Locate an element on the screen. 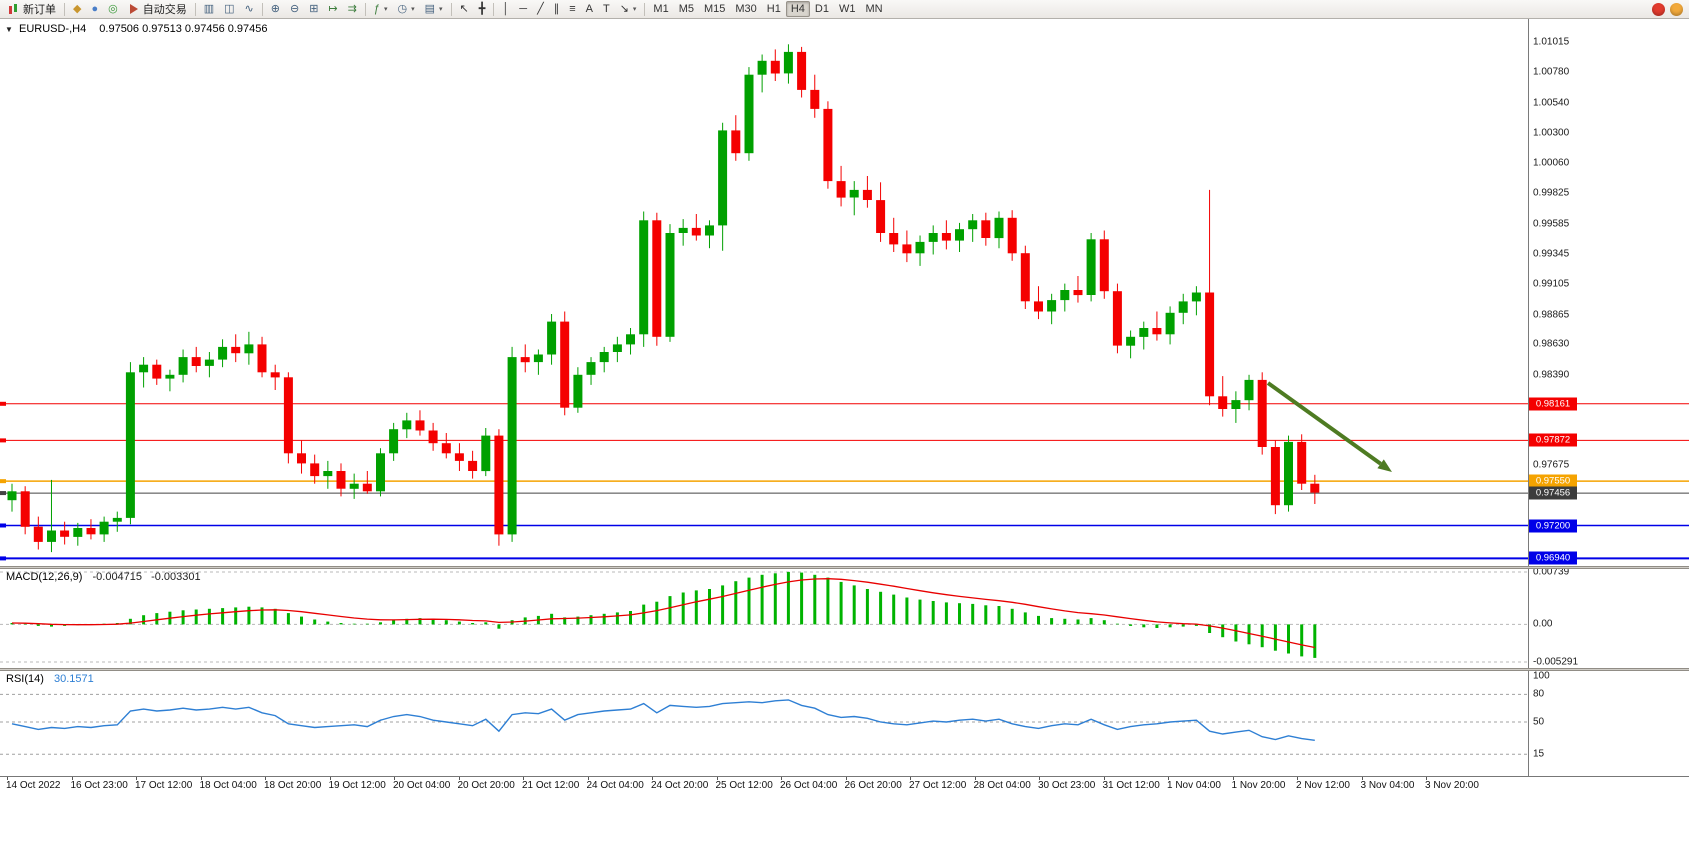 The height and width of the screenshot is (859, 1689). channel-icon: ∥ is located at coordinates (557, 9).